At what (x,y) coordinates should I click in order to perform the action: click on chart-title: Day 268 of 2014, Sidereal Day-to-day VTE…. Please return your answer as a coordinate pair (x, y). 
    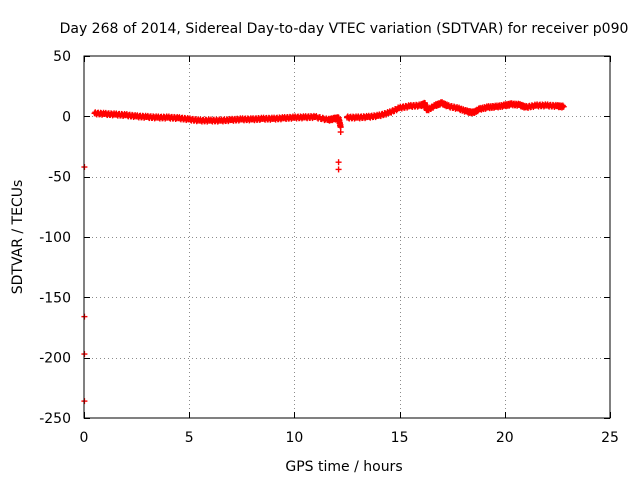
    Looking at the image, I should click on (344, 29).